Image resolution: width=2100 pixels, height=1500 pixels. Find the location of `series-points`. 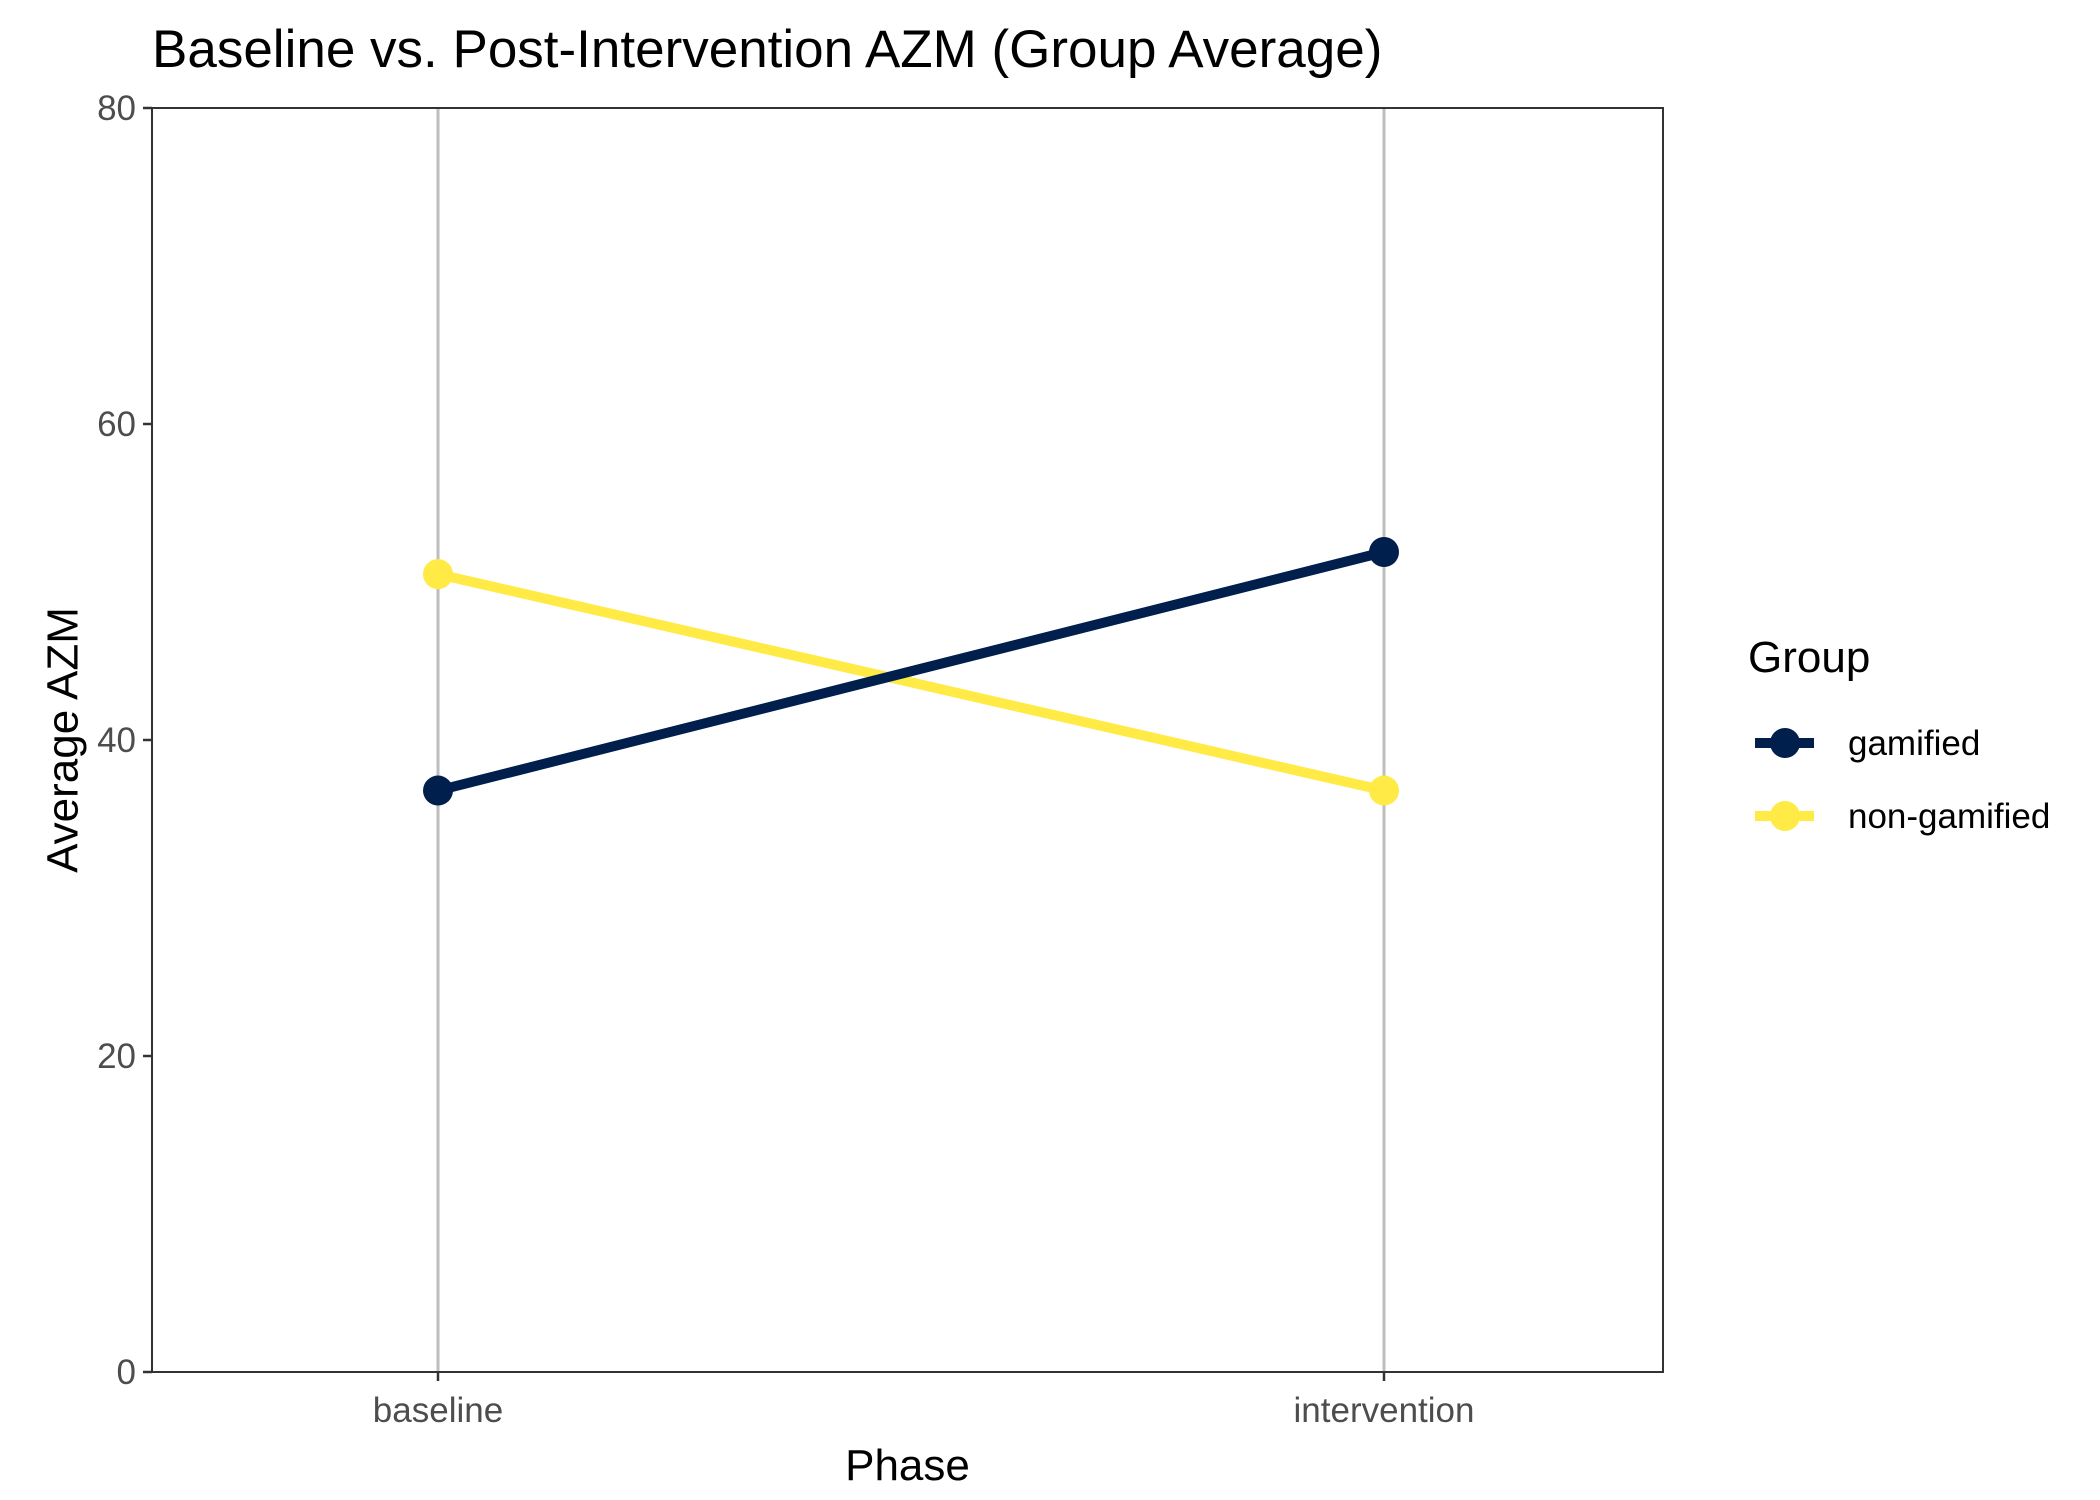

series-points is located at coordinates (911, 671).